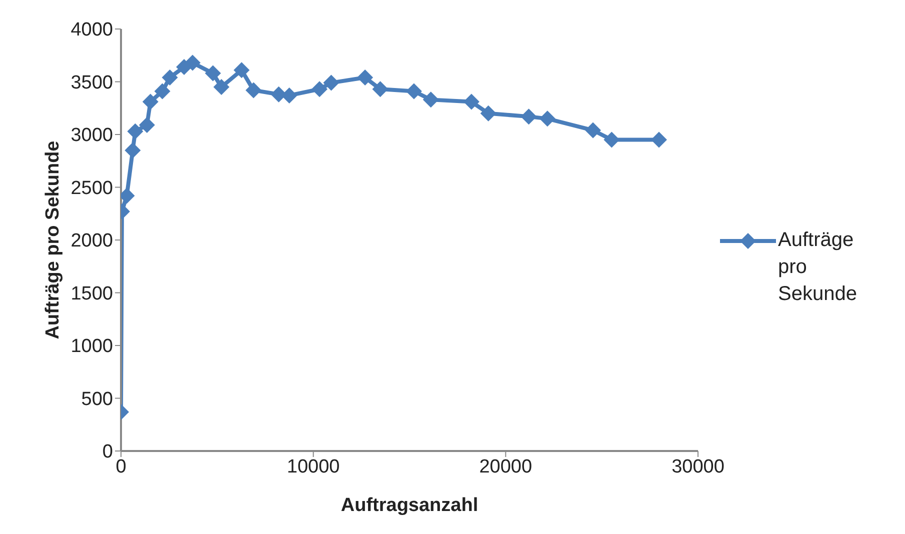 This screenshot has height=534, width=905. Describe the element at coordinates (91, 188) in the screenshot. I see `y-tick-label: 2500` at that location.